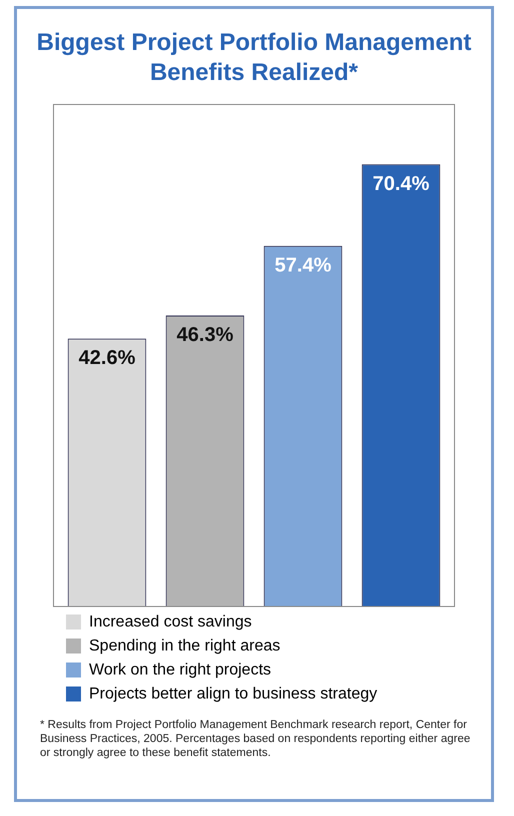 Image resolution: width=514 pixels, height=816 pixels. I want to click on legend-label: Spending in the right areas, so click(184, 645).